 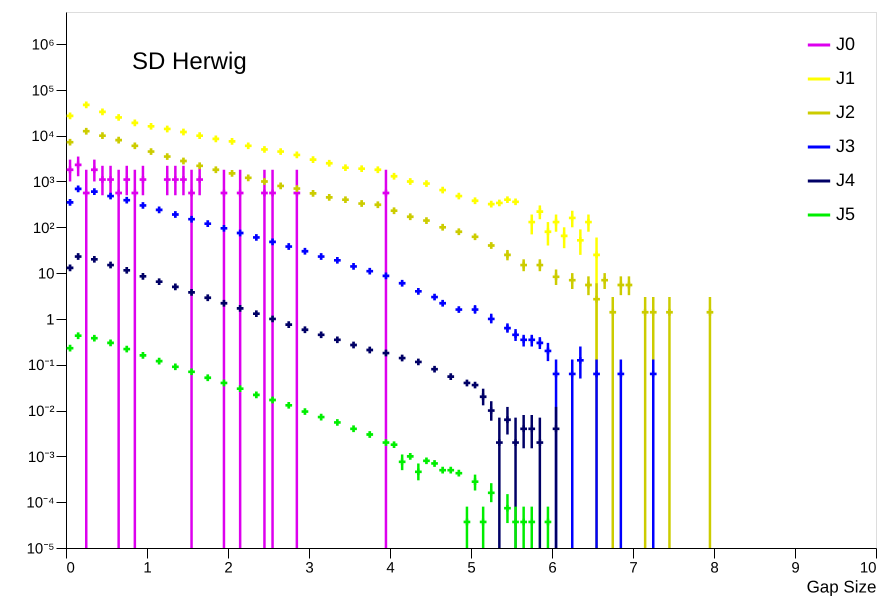 I want to click on legend-label: J3, so click(x=846, y=146).